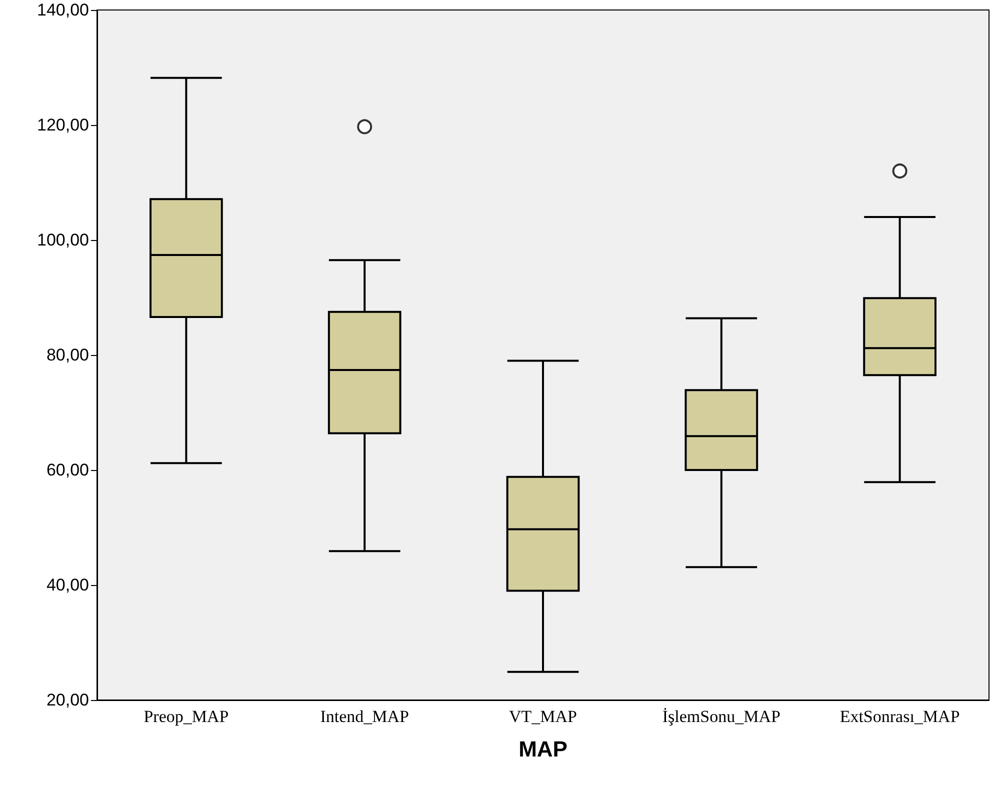 The width and height of the screenshot is (999, 785). What do you see at coordinates (63, 125) in the screenshot?
I see `y-tick-label: 120,00` at bounding box center [63, 125].